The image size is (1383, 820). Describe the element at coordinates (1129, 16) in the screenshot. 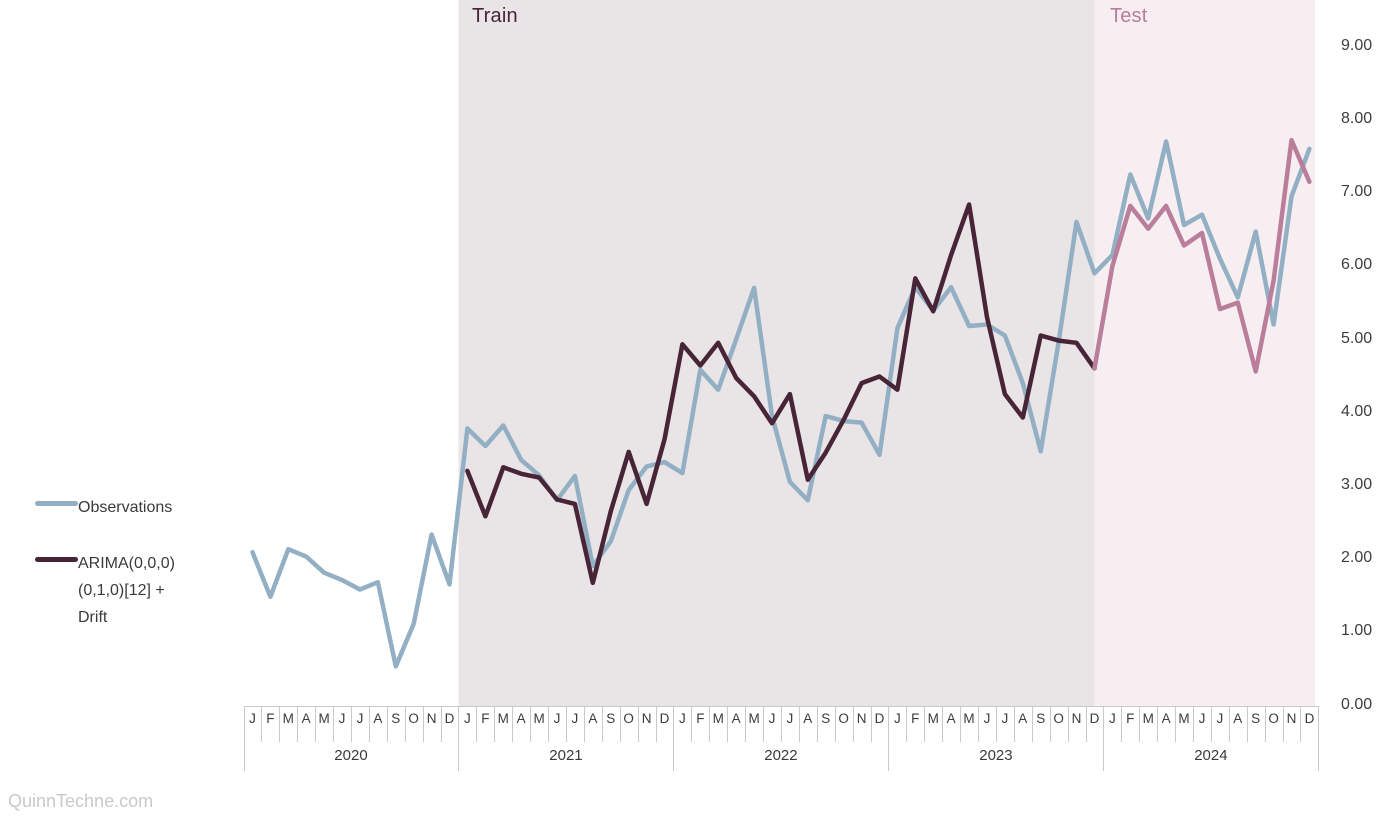

I see `test-region-label: Test` at that location.